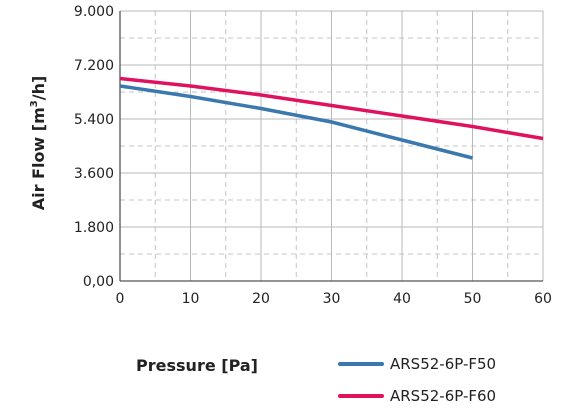 The image size is (565, 409). I want to click on legend-label-f50: ARS52-6P-F50, so click(443, 364).